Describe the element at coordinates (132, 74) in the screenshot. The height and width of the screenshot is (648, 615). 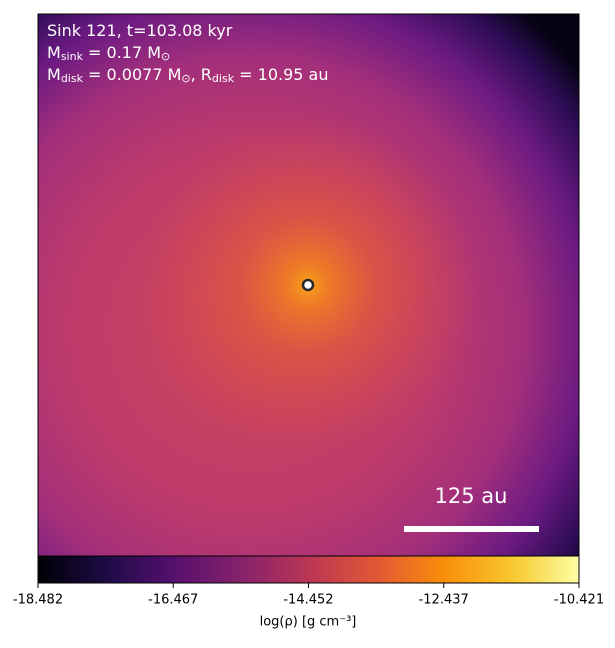
I see `annotation-text: = 0.0077 M` at that location.